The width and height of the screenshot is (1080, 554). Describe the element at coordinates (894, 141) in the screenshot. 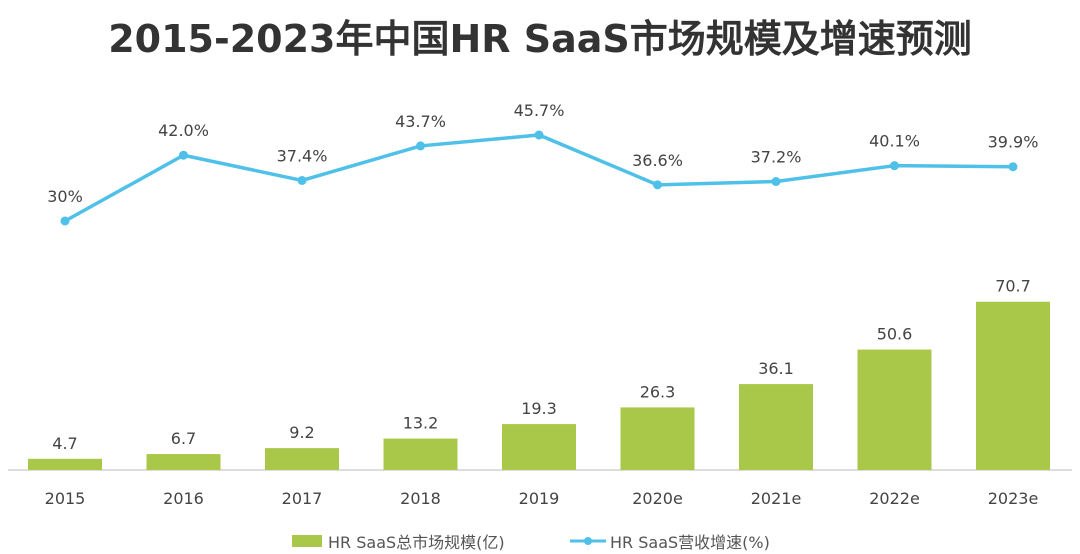

I see `line-label: 40.1%` at that location.